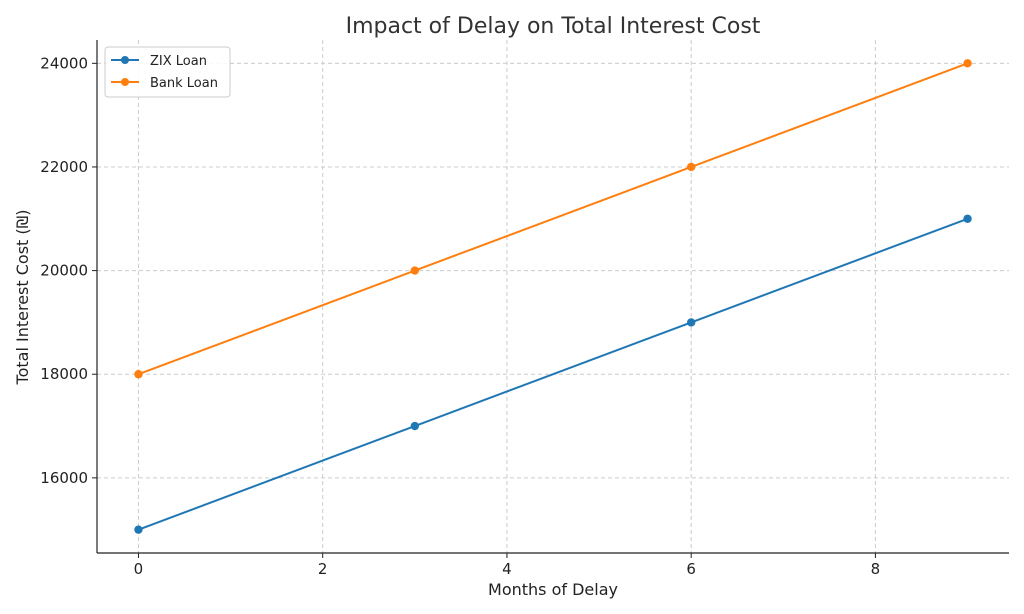 The height and width of the screenshot is (614, 1024). I want to click on y-tick-label: 22000, so click(64, 167).